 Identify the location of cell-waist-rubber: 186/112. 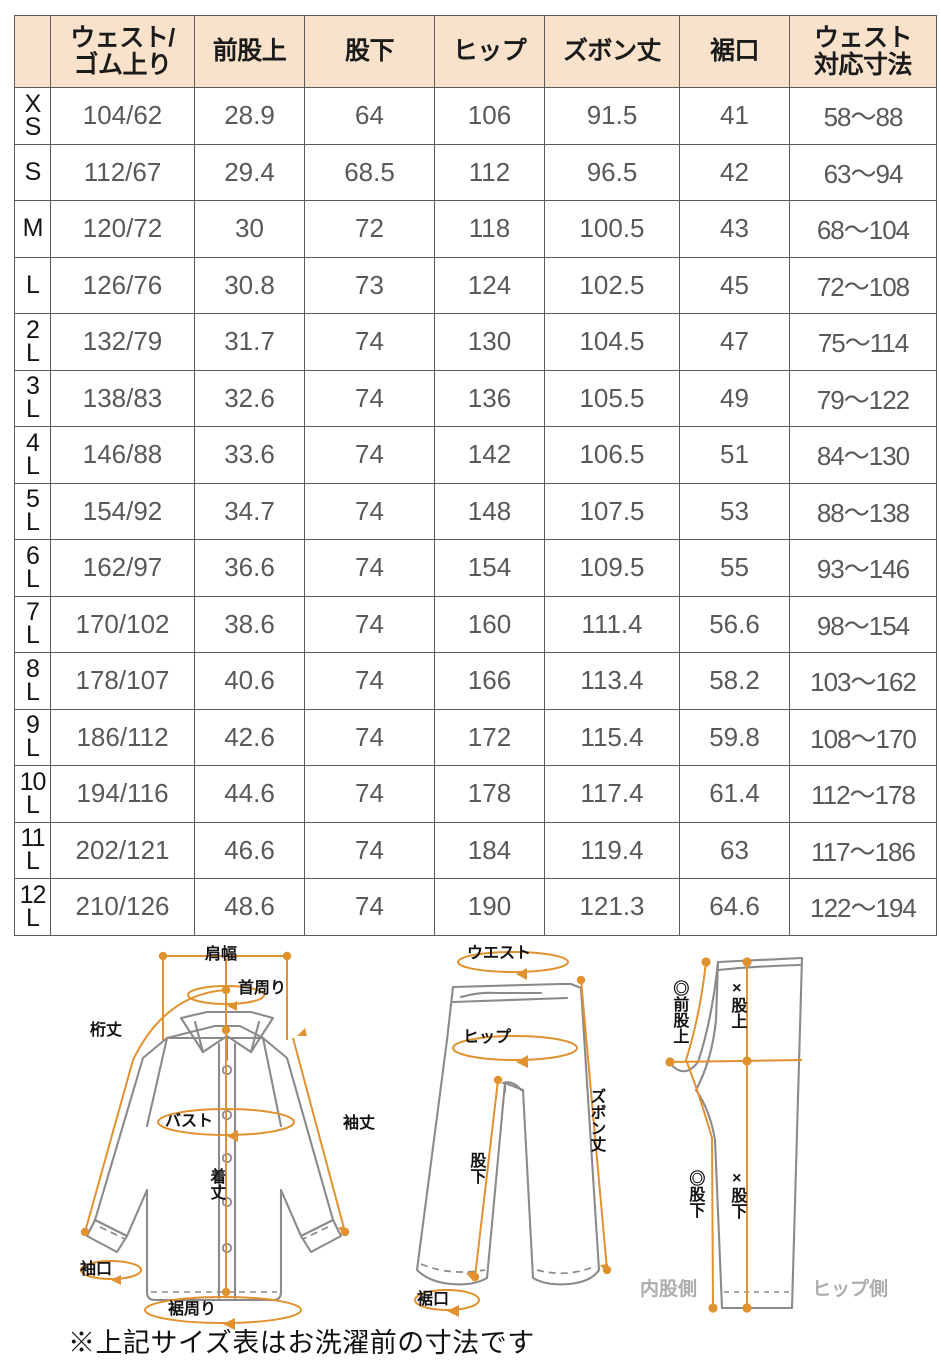
(122, 737).